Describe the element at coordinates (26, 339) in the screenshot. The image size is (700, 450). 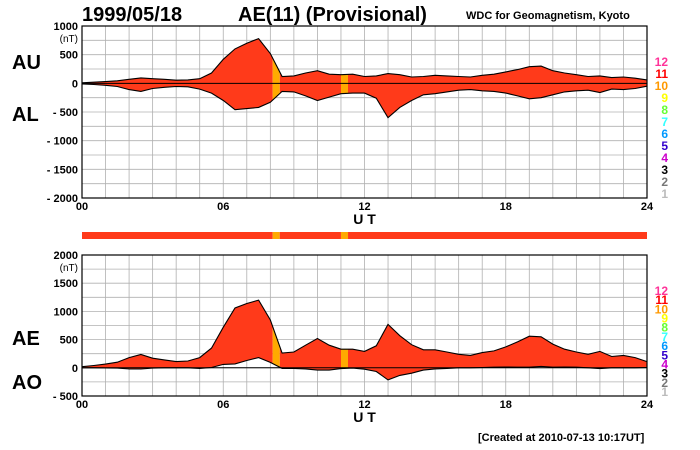
I see `ae-label: AE` at that location.